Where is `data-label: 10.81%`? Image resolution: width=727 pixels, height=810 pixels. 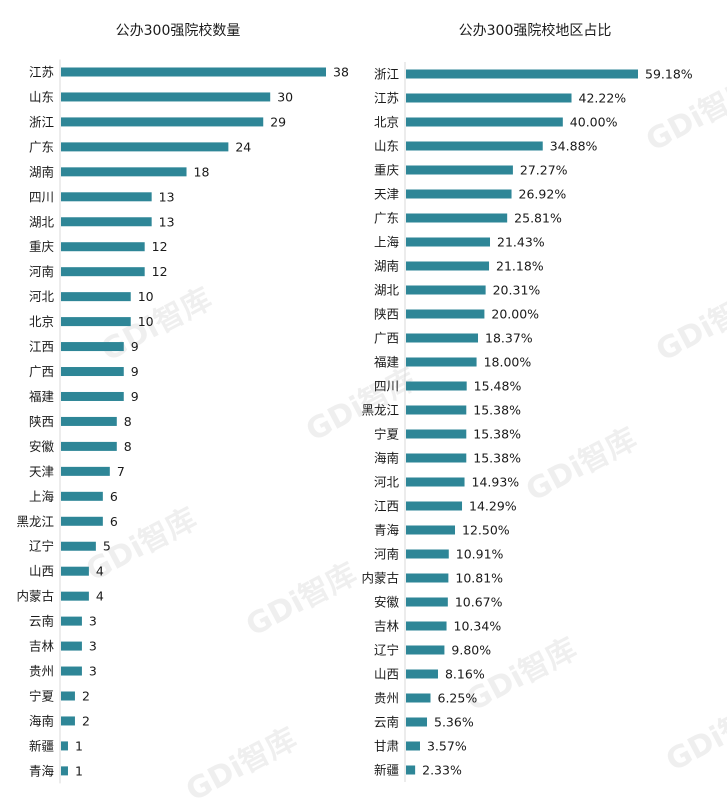 data-label: 10.81% is located at coordinates (479, 578).